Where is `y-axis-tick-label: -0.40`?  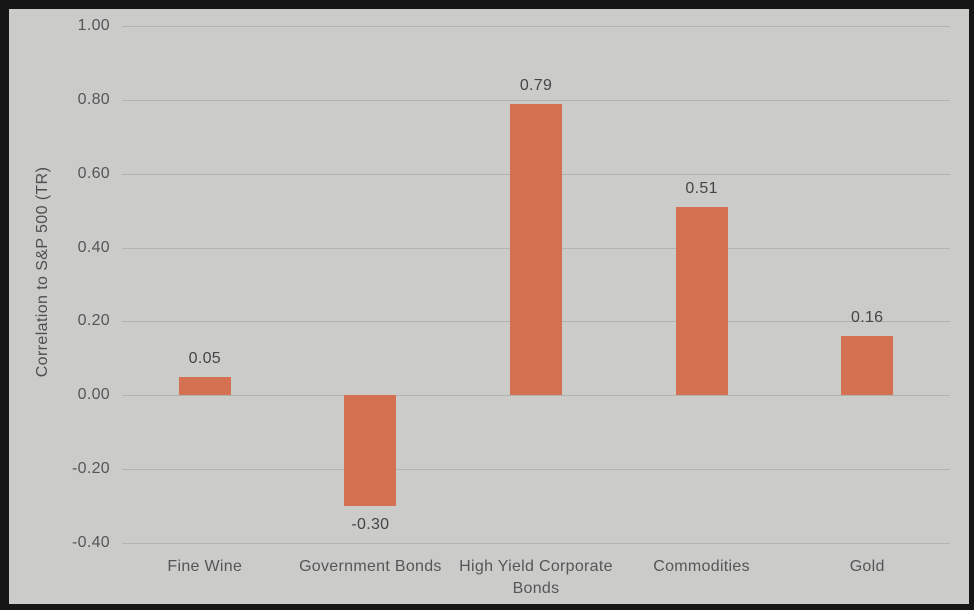
y-axis-tick-label: -0.40 is located at coordinates (91, 542).